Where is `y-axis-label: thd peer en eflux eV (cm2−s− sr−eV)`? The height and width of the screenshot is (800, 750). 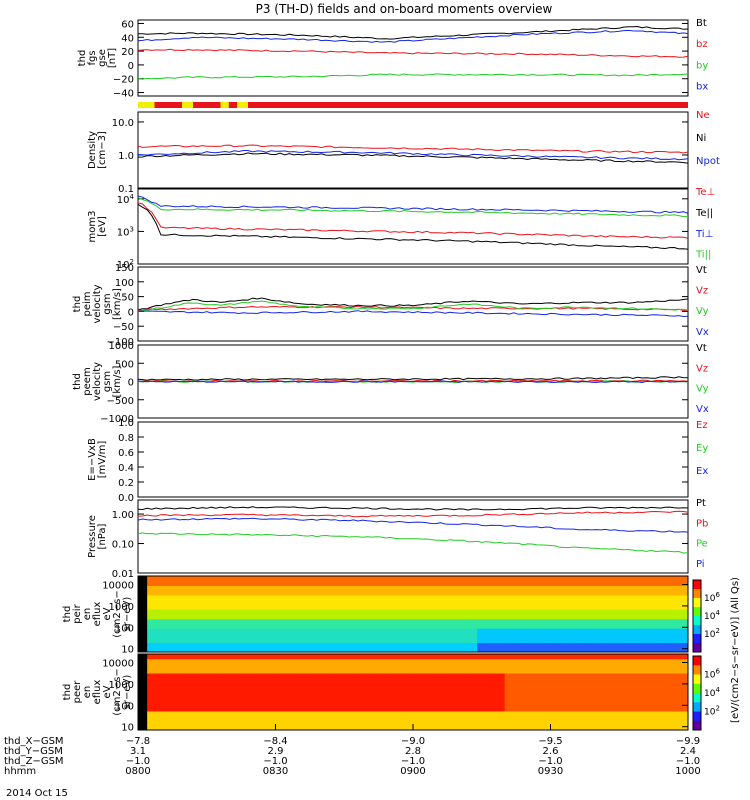 y-axis-label: thd peer en eflux eV (cm2−s− sr−eV) is located at coordinates (97, 691).